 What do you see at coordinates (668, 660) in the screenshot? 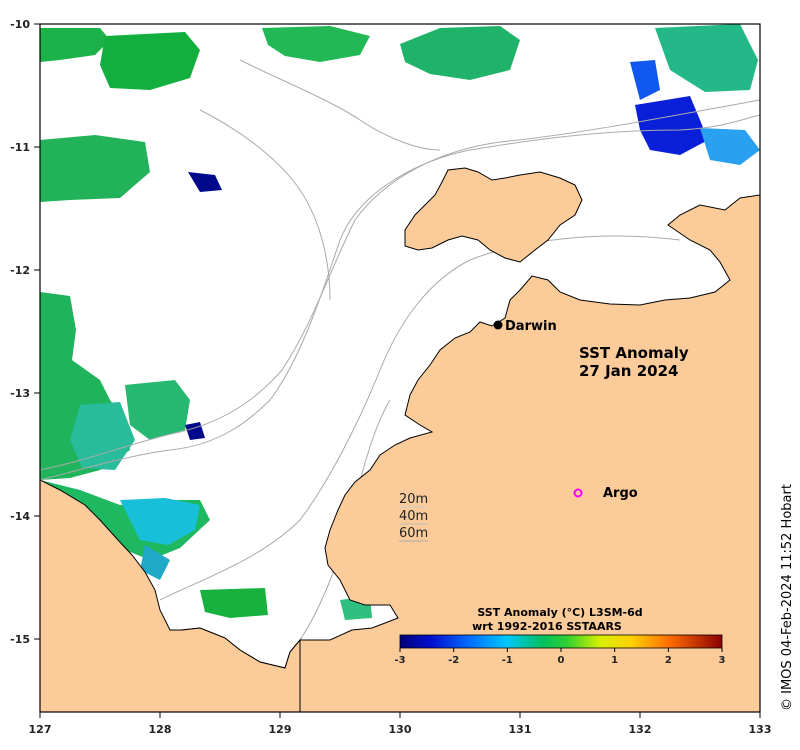
I see `colorbar-tick-label: 2` at bounding box center [668, 660].